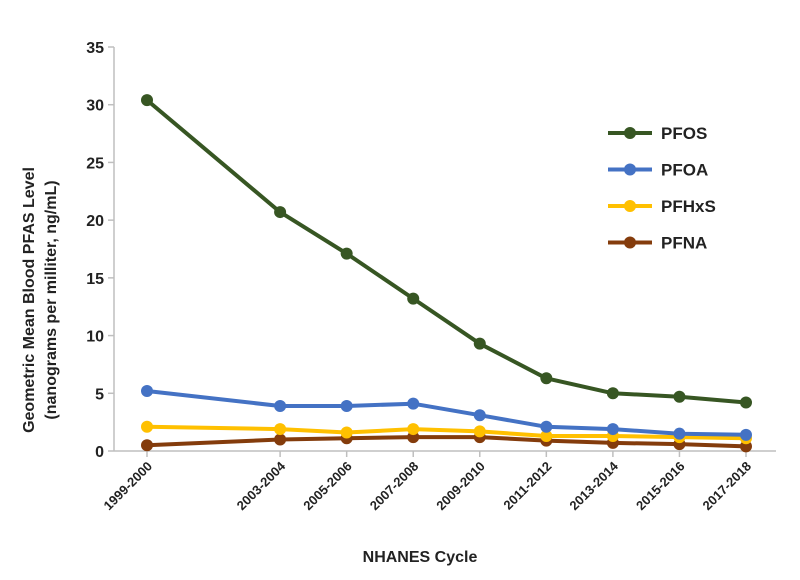 The image size is (800, 580). I want to click on x-tick-label: 2005-2006, so click(327, 486).